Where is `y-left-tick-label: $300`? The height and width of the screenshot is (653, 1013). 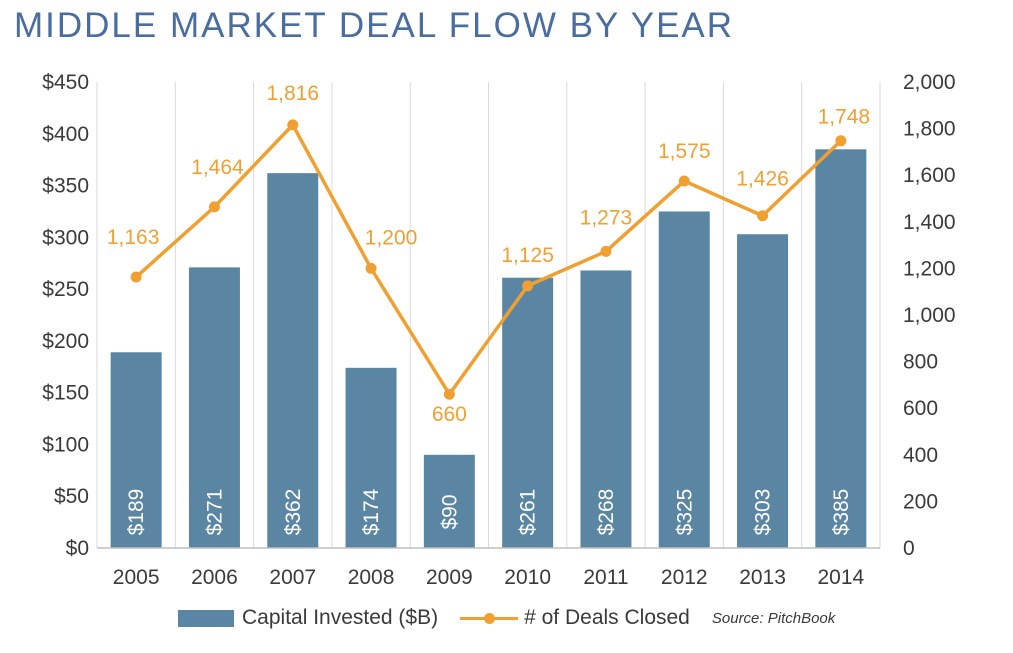
y-left-tick-label: $300 is located at coordinates (65, 237).